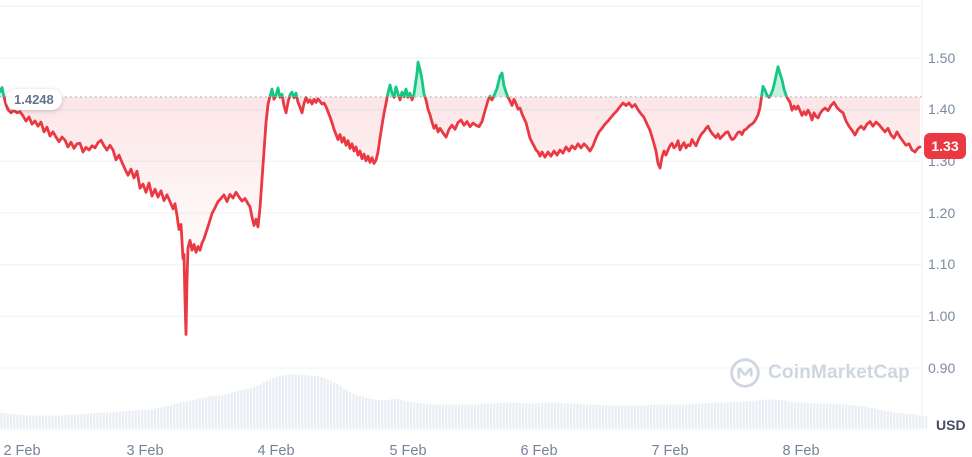 This screenshot has height=457, width=972. I want to click on current-price-badge: 1.33, so click(945, 146).